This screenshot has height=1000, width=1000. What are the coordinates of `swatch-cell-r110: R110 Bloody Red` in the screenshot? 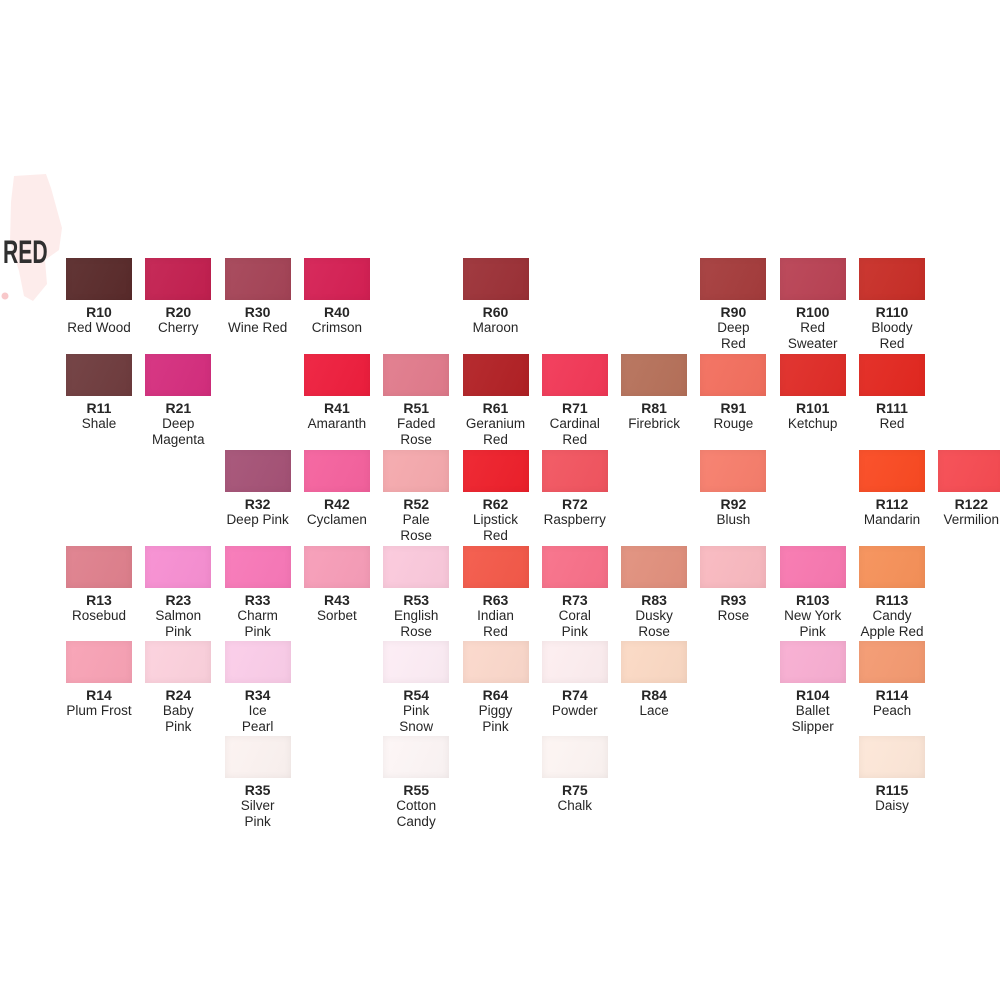 It's located at (892, 304).